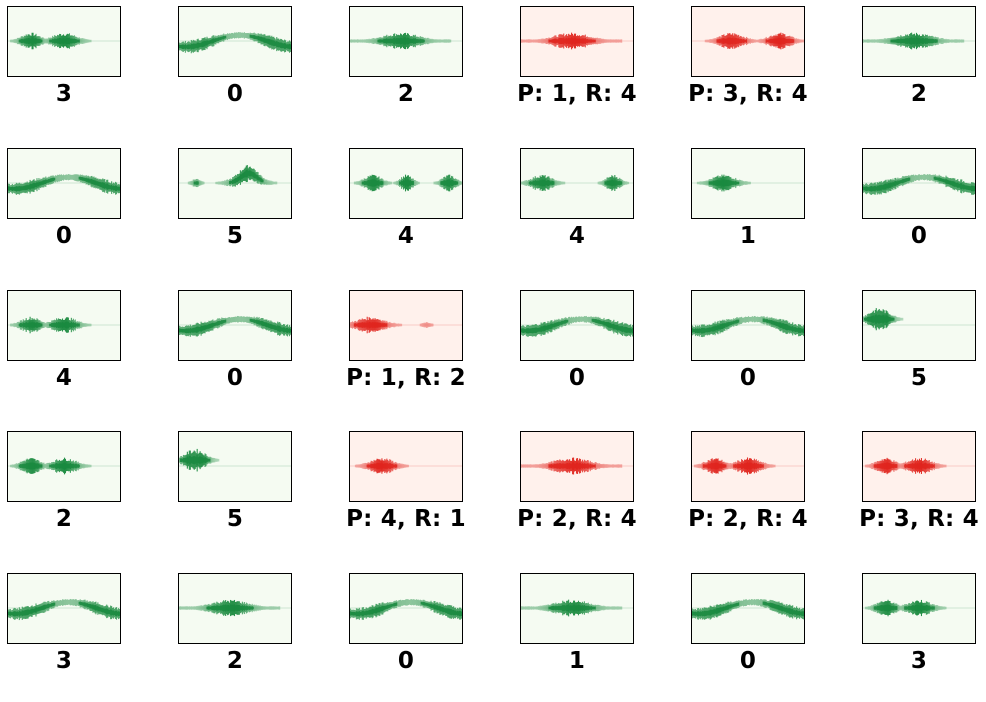 The width and height of the screenshot is (986, 702). What do you see at coordinates (406, 519) in the screenshot?
I see `panel-label: P: 4, R: 1` at bounding box center [406, 519].